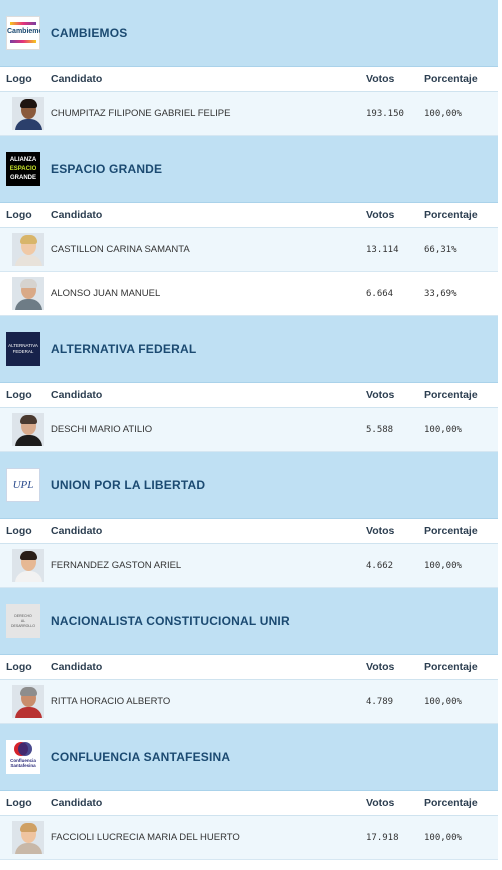 The image size is (502, 870). What do you see at coordinates (249, 294) in the screenshot?
I see `candidate-row: ALONSO JUAN MANUEL 6.664 33,69%` at bounding box center [249, 294].